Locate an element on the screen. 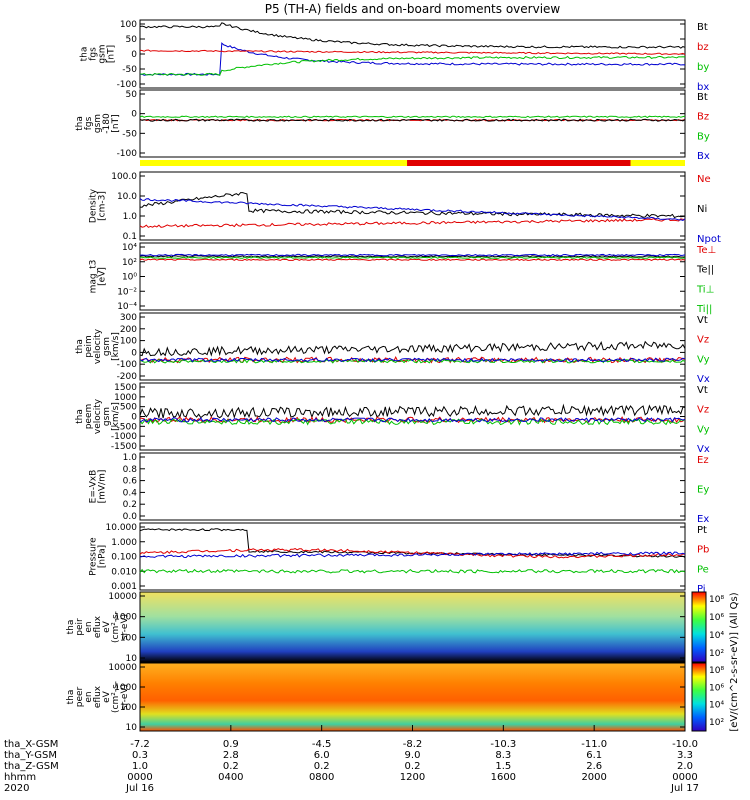  x-tick-label: 6.1 is located at coordinates (594, 755).